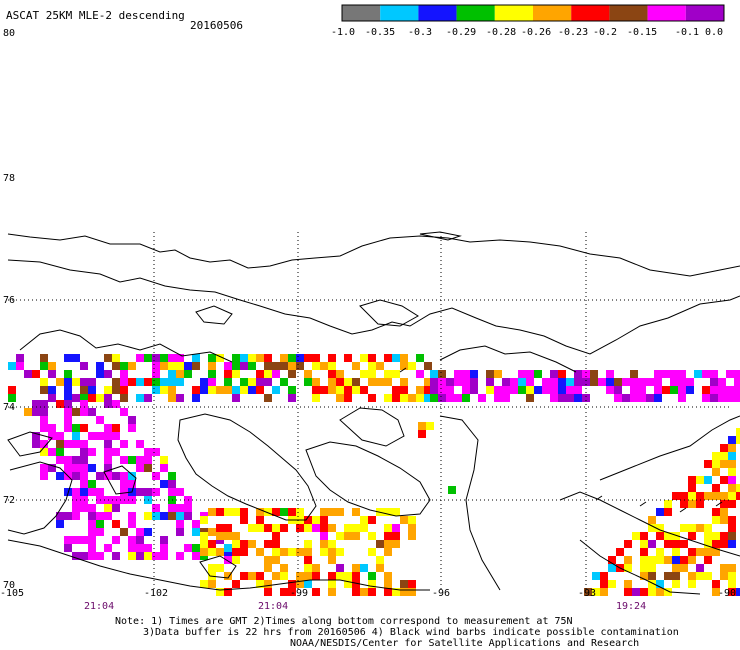 This screenshot has width=740, height=650. What do you see at coordinates (605, 32) in the screenshot?
I see `colorbar-label: -0.2` at bounding box center [605, 32].